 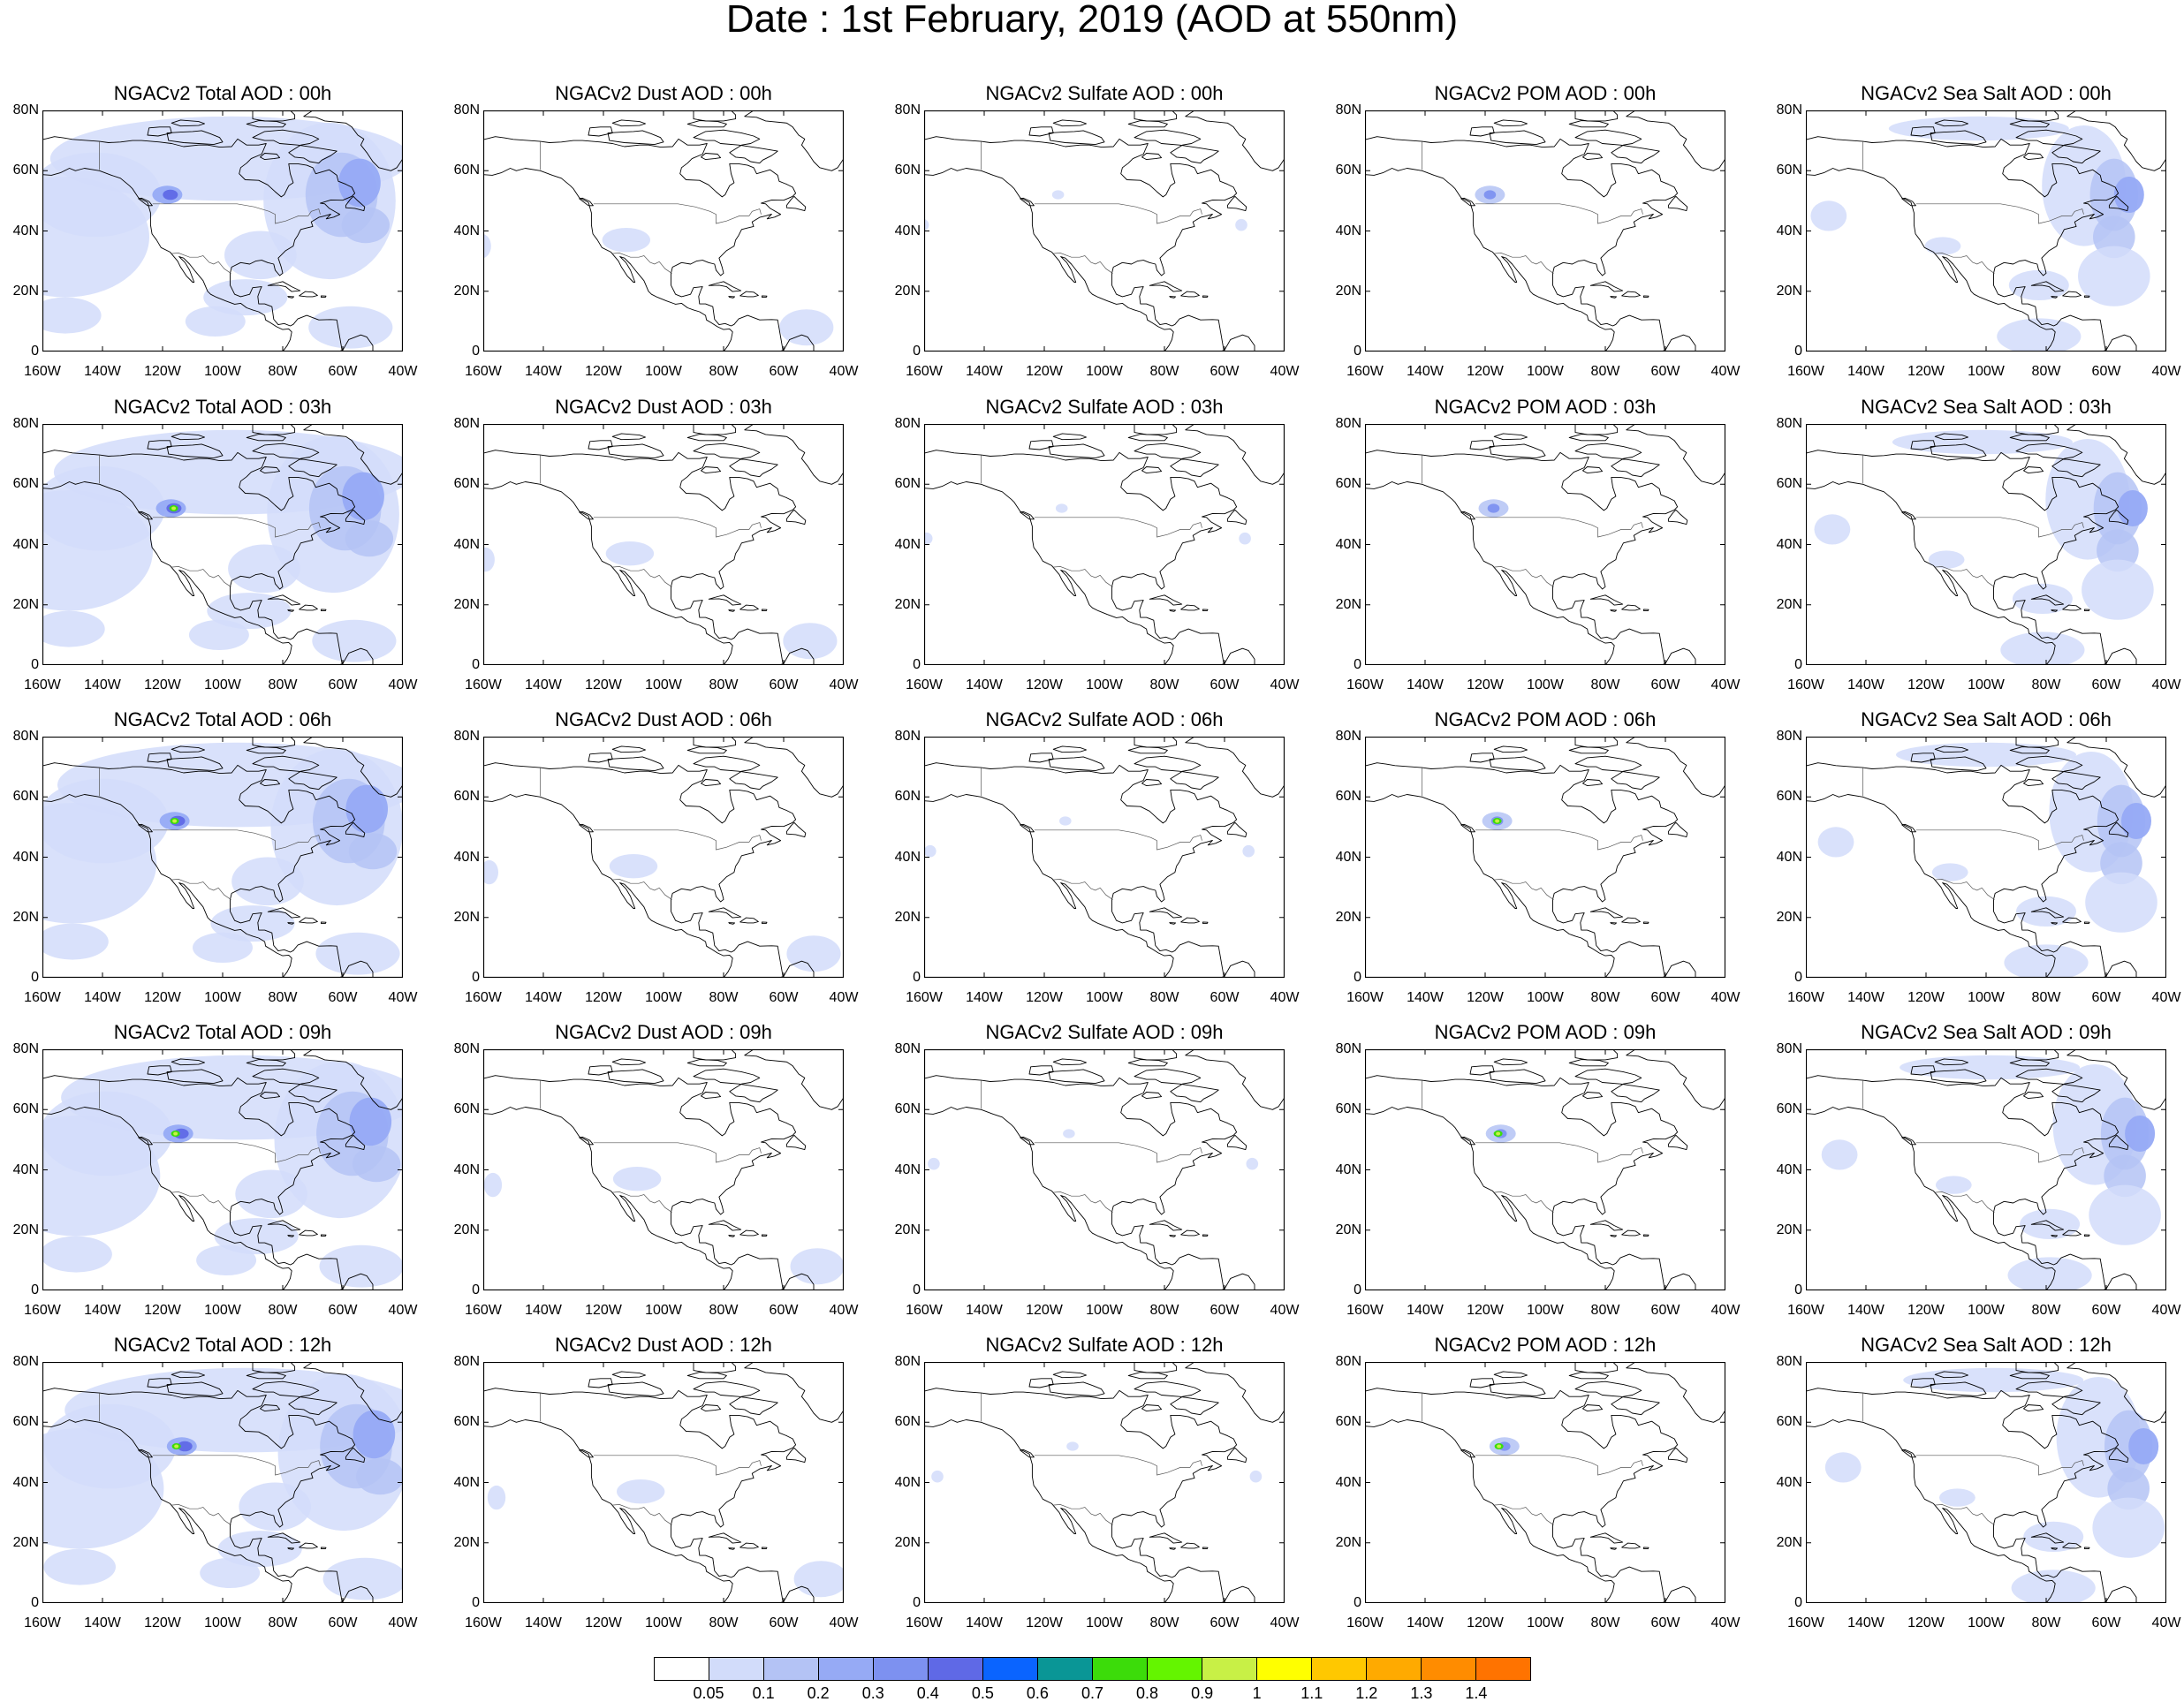 What do you see at coordinates (983, 1693) in the screenshot?
I see `colorbar-label: 0.5` at bounding box center [983, 1693].